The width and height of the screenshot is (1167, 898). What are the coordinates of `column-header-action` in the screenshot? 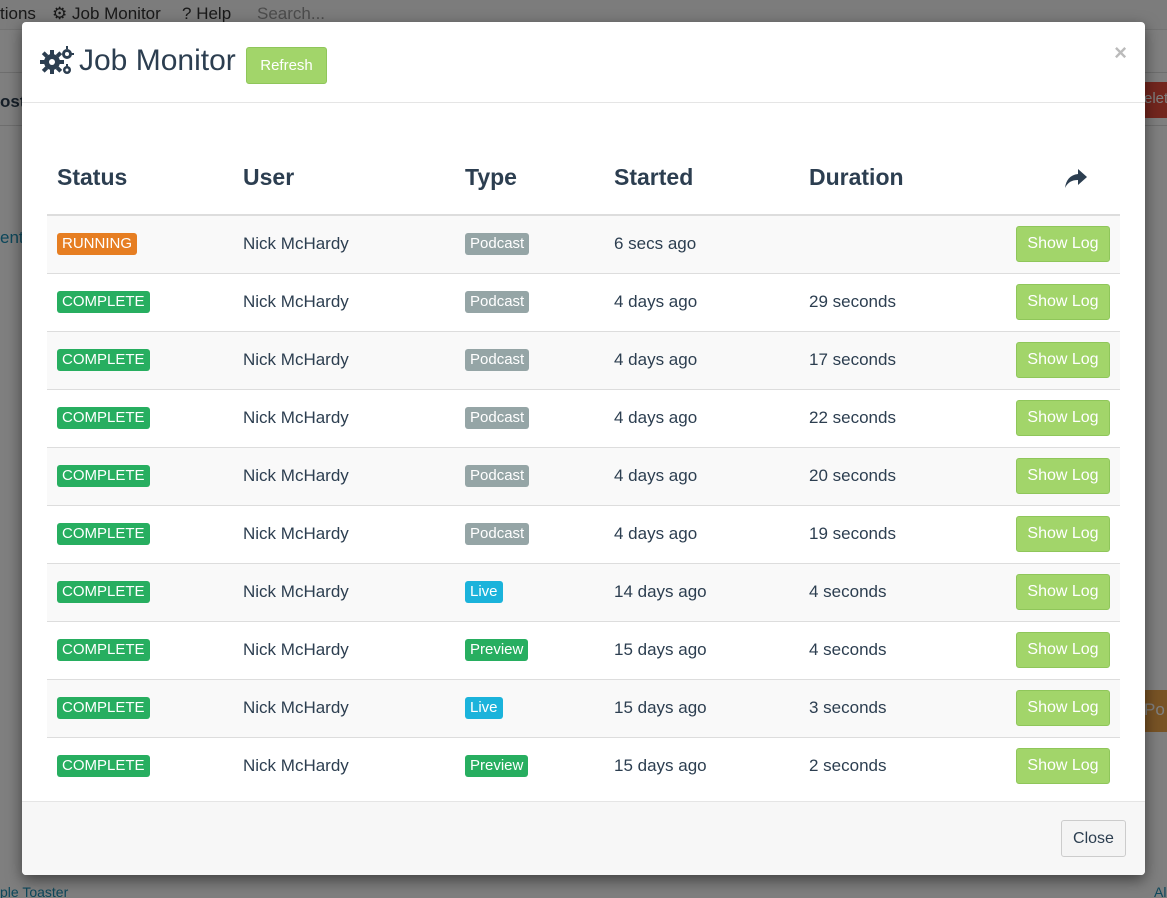 It's located at (1054, 178).